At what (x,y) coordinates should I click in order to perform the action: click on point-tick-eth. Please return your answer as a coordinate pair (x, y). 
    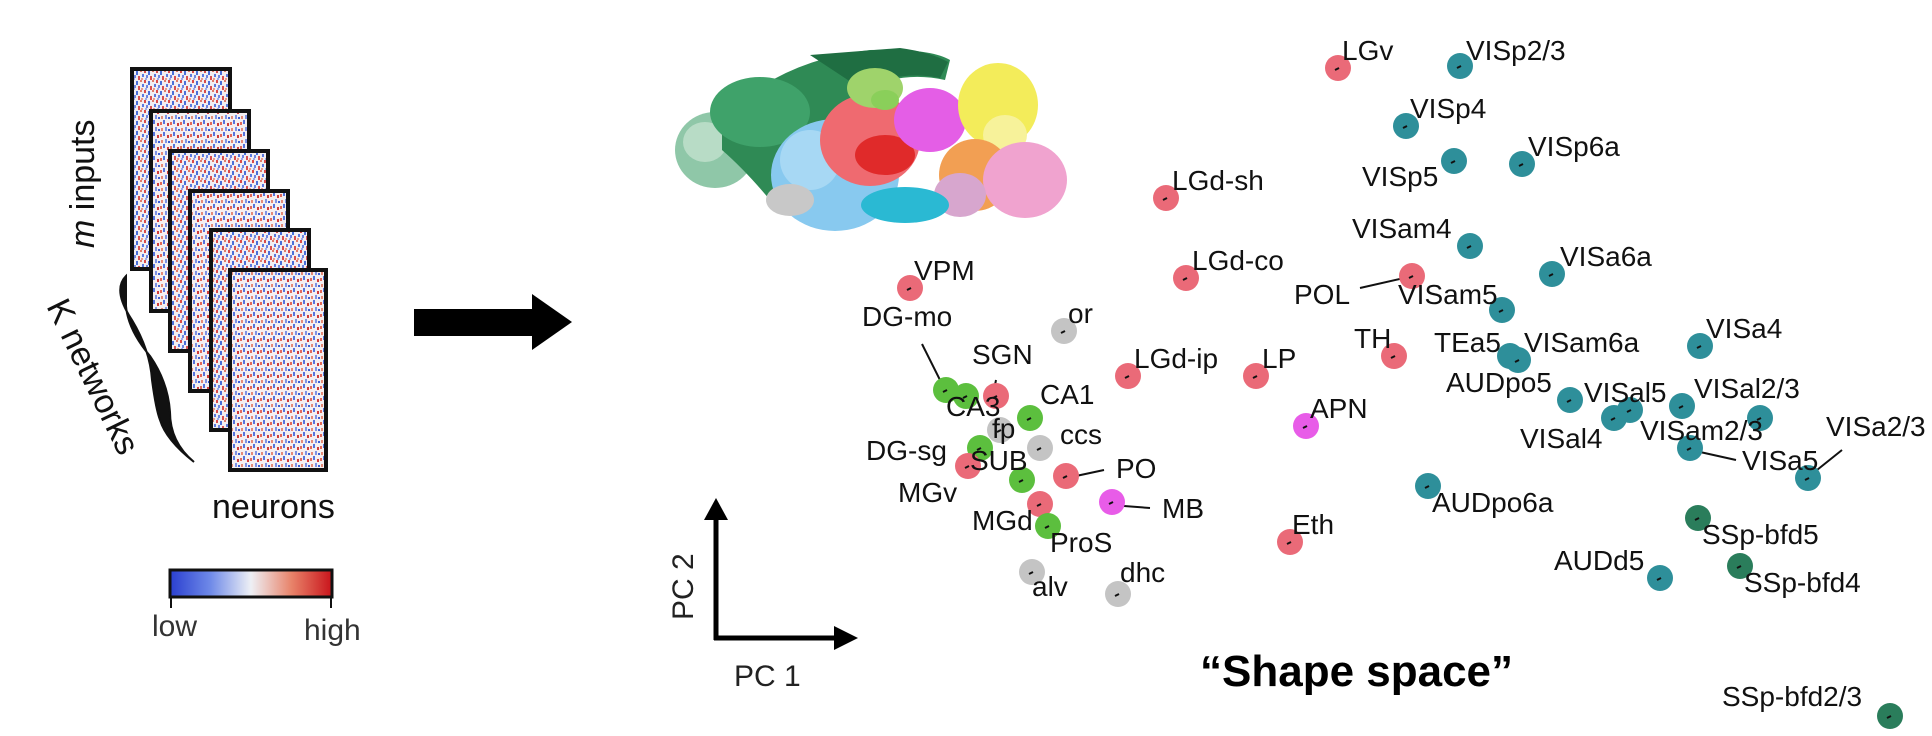
    Looking at the image, I should click on (1289, 543).